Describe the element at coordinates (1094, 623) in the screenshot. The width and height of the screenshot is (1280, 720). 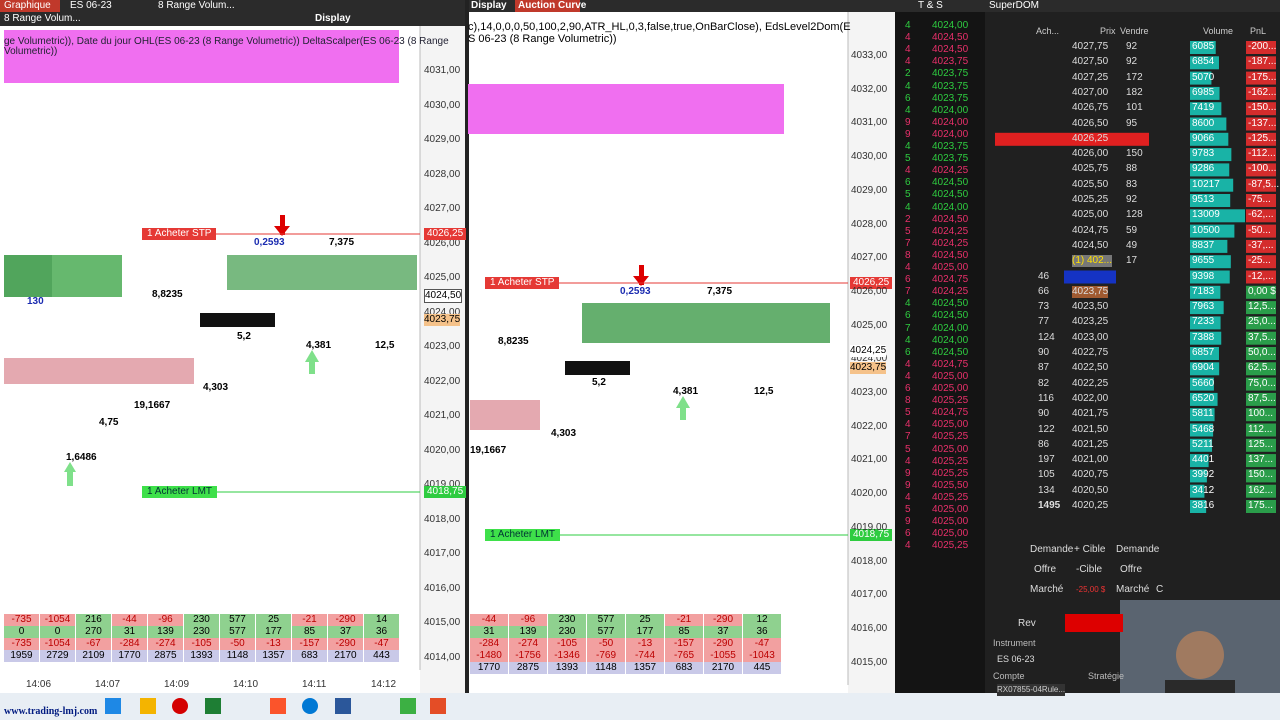
I see `rev-red` at that location.